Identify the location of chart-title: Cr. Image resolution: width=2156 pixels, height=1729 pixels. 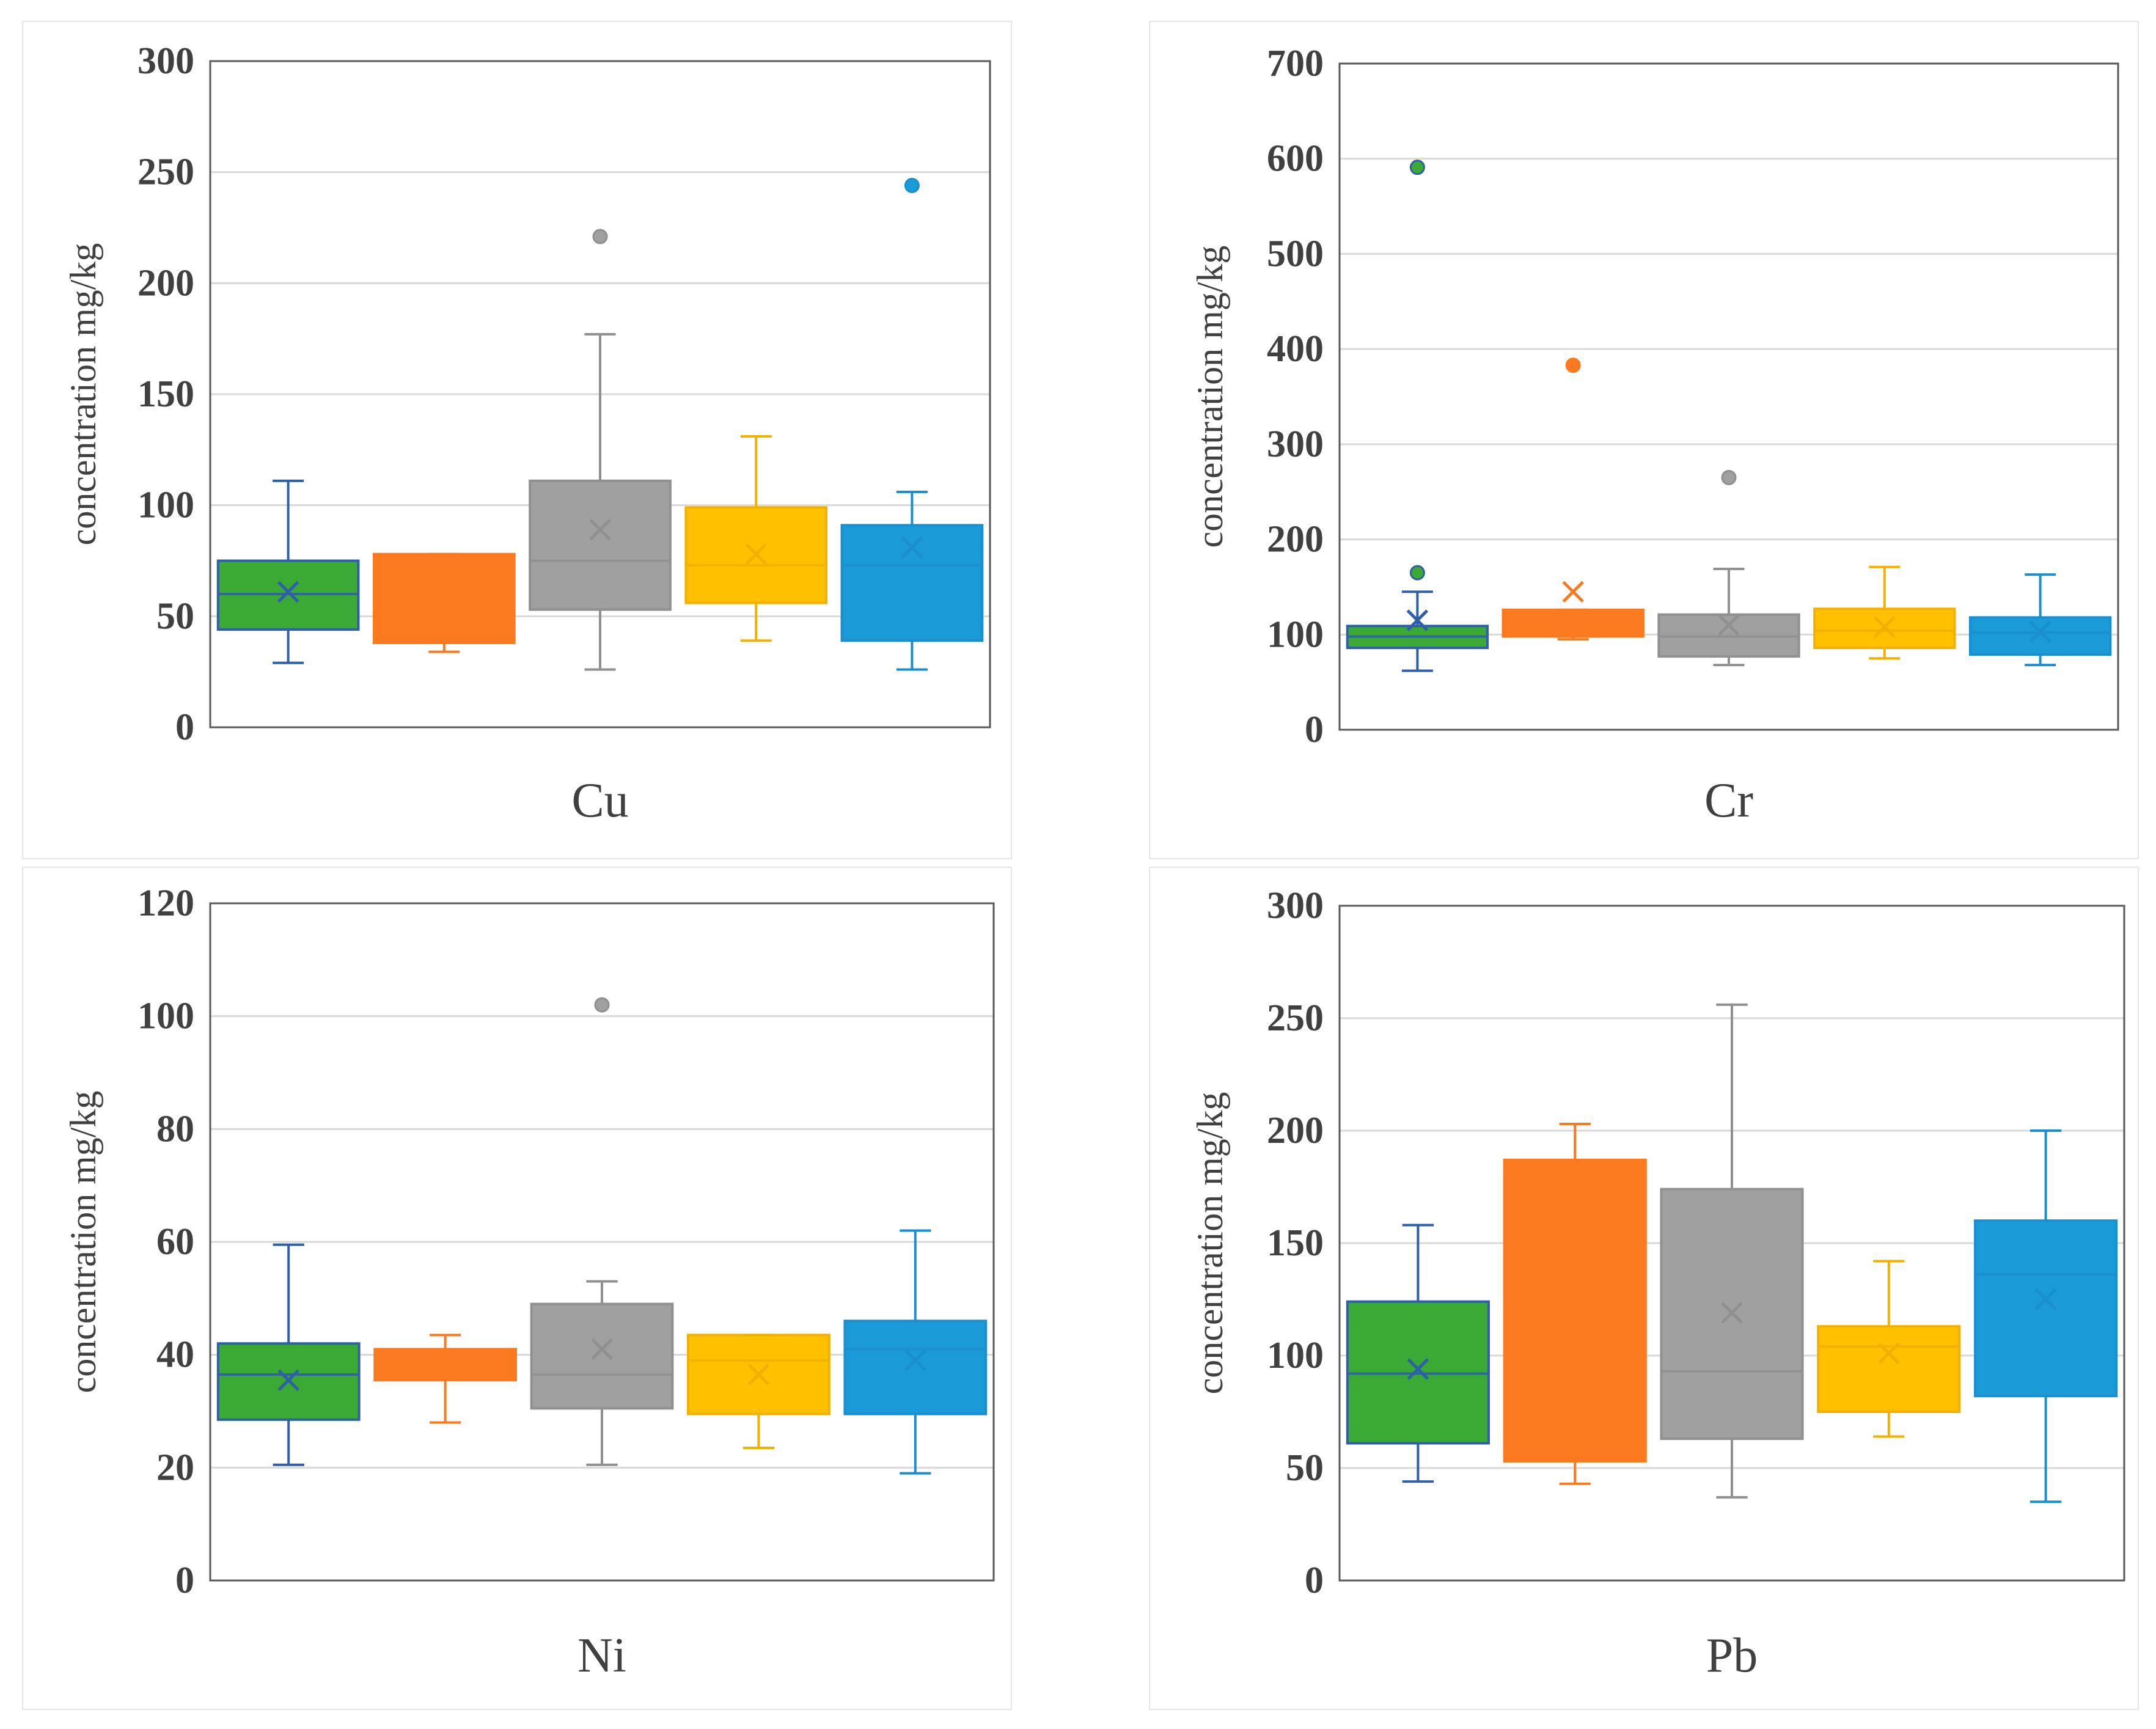
(1729, 801).